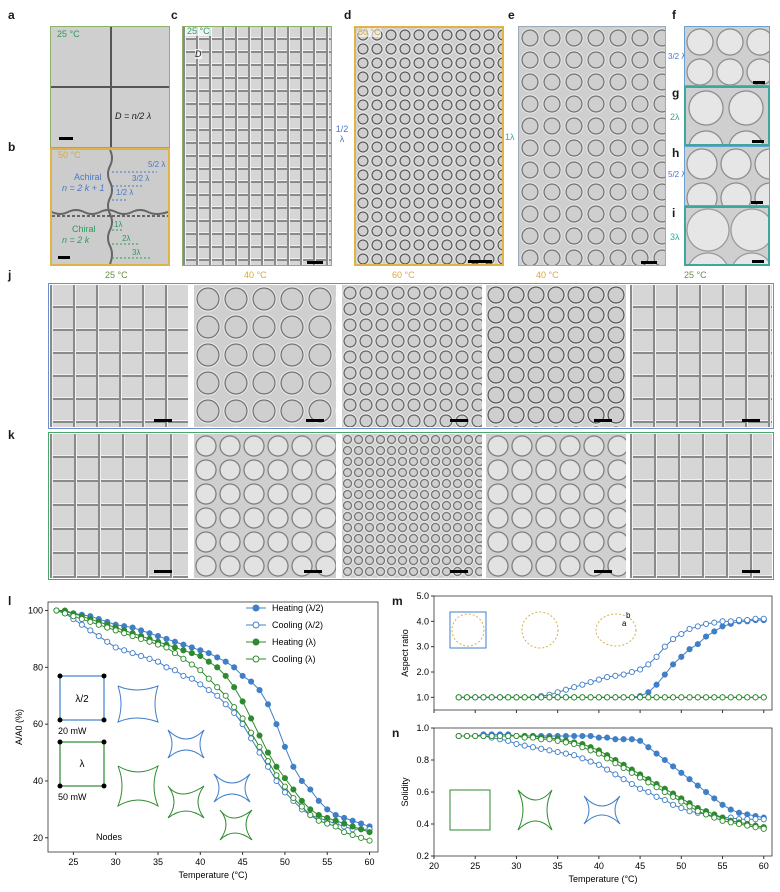 The image size is (780, 892). What do you see at coordinates (405, 653) in the screenshot?
I see `y-axis-label: Aspect ratio` at bounding box center [405, 653].